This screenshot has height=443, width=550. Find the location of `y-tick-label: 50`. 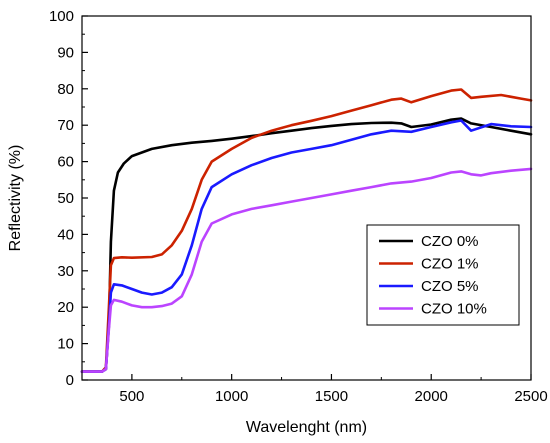

y-tick-label: 50 is located at coordinates (65, 198).